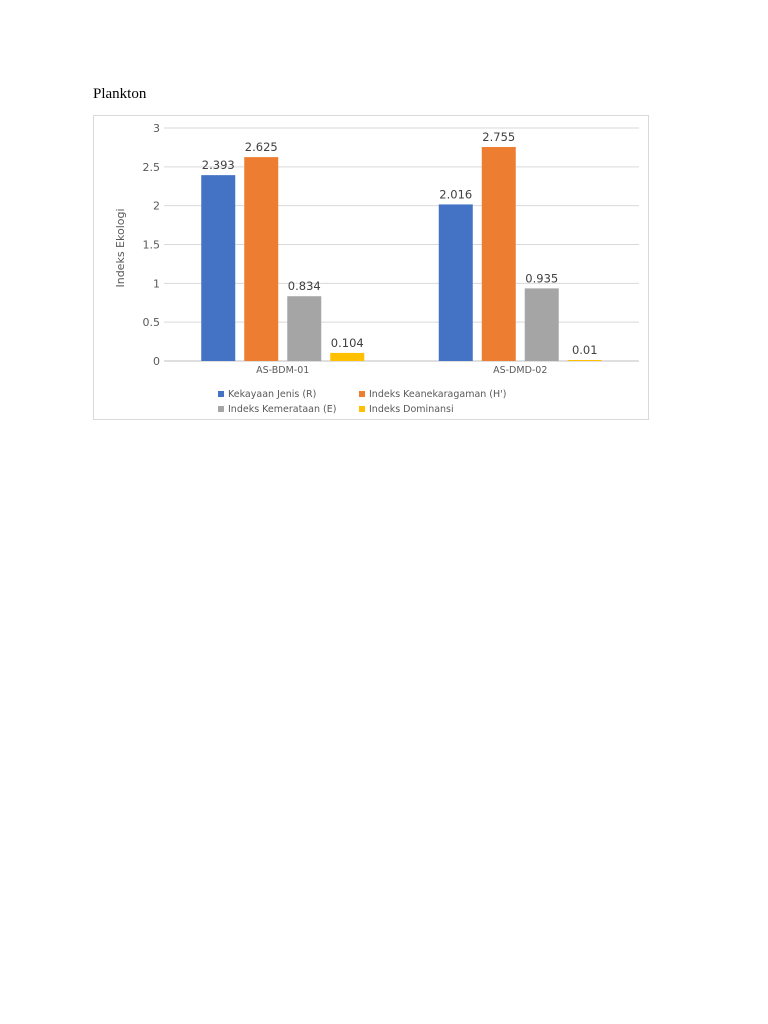  What do you see at coordinates (304, 286) in the screenshot?
I see `data-label: 0.834` at bounding box center [304, 286].